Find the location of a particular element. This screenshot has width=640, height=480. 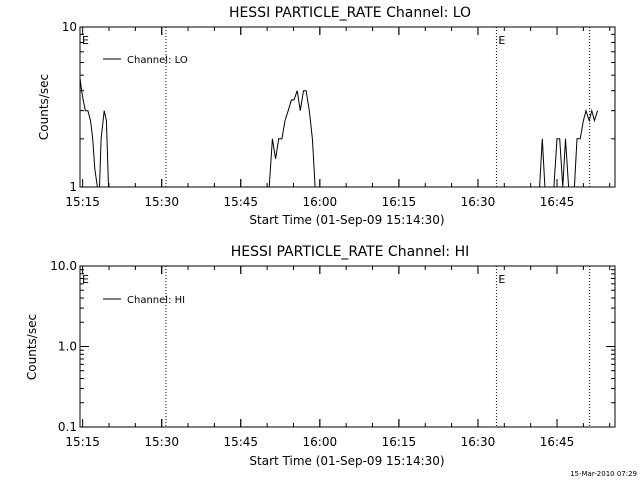

lo-y-axis-label: Counts/sec is located at coordinates (44, 107).